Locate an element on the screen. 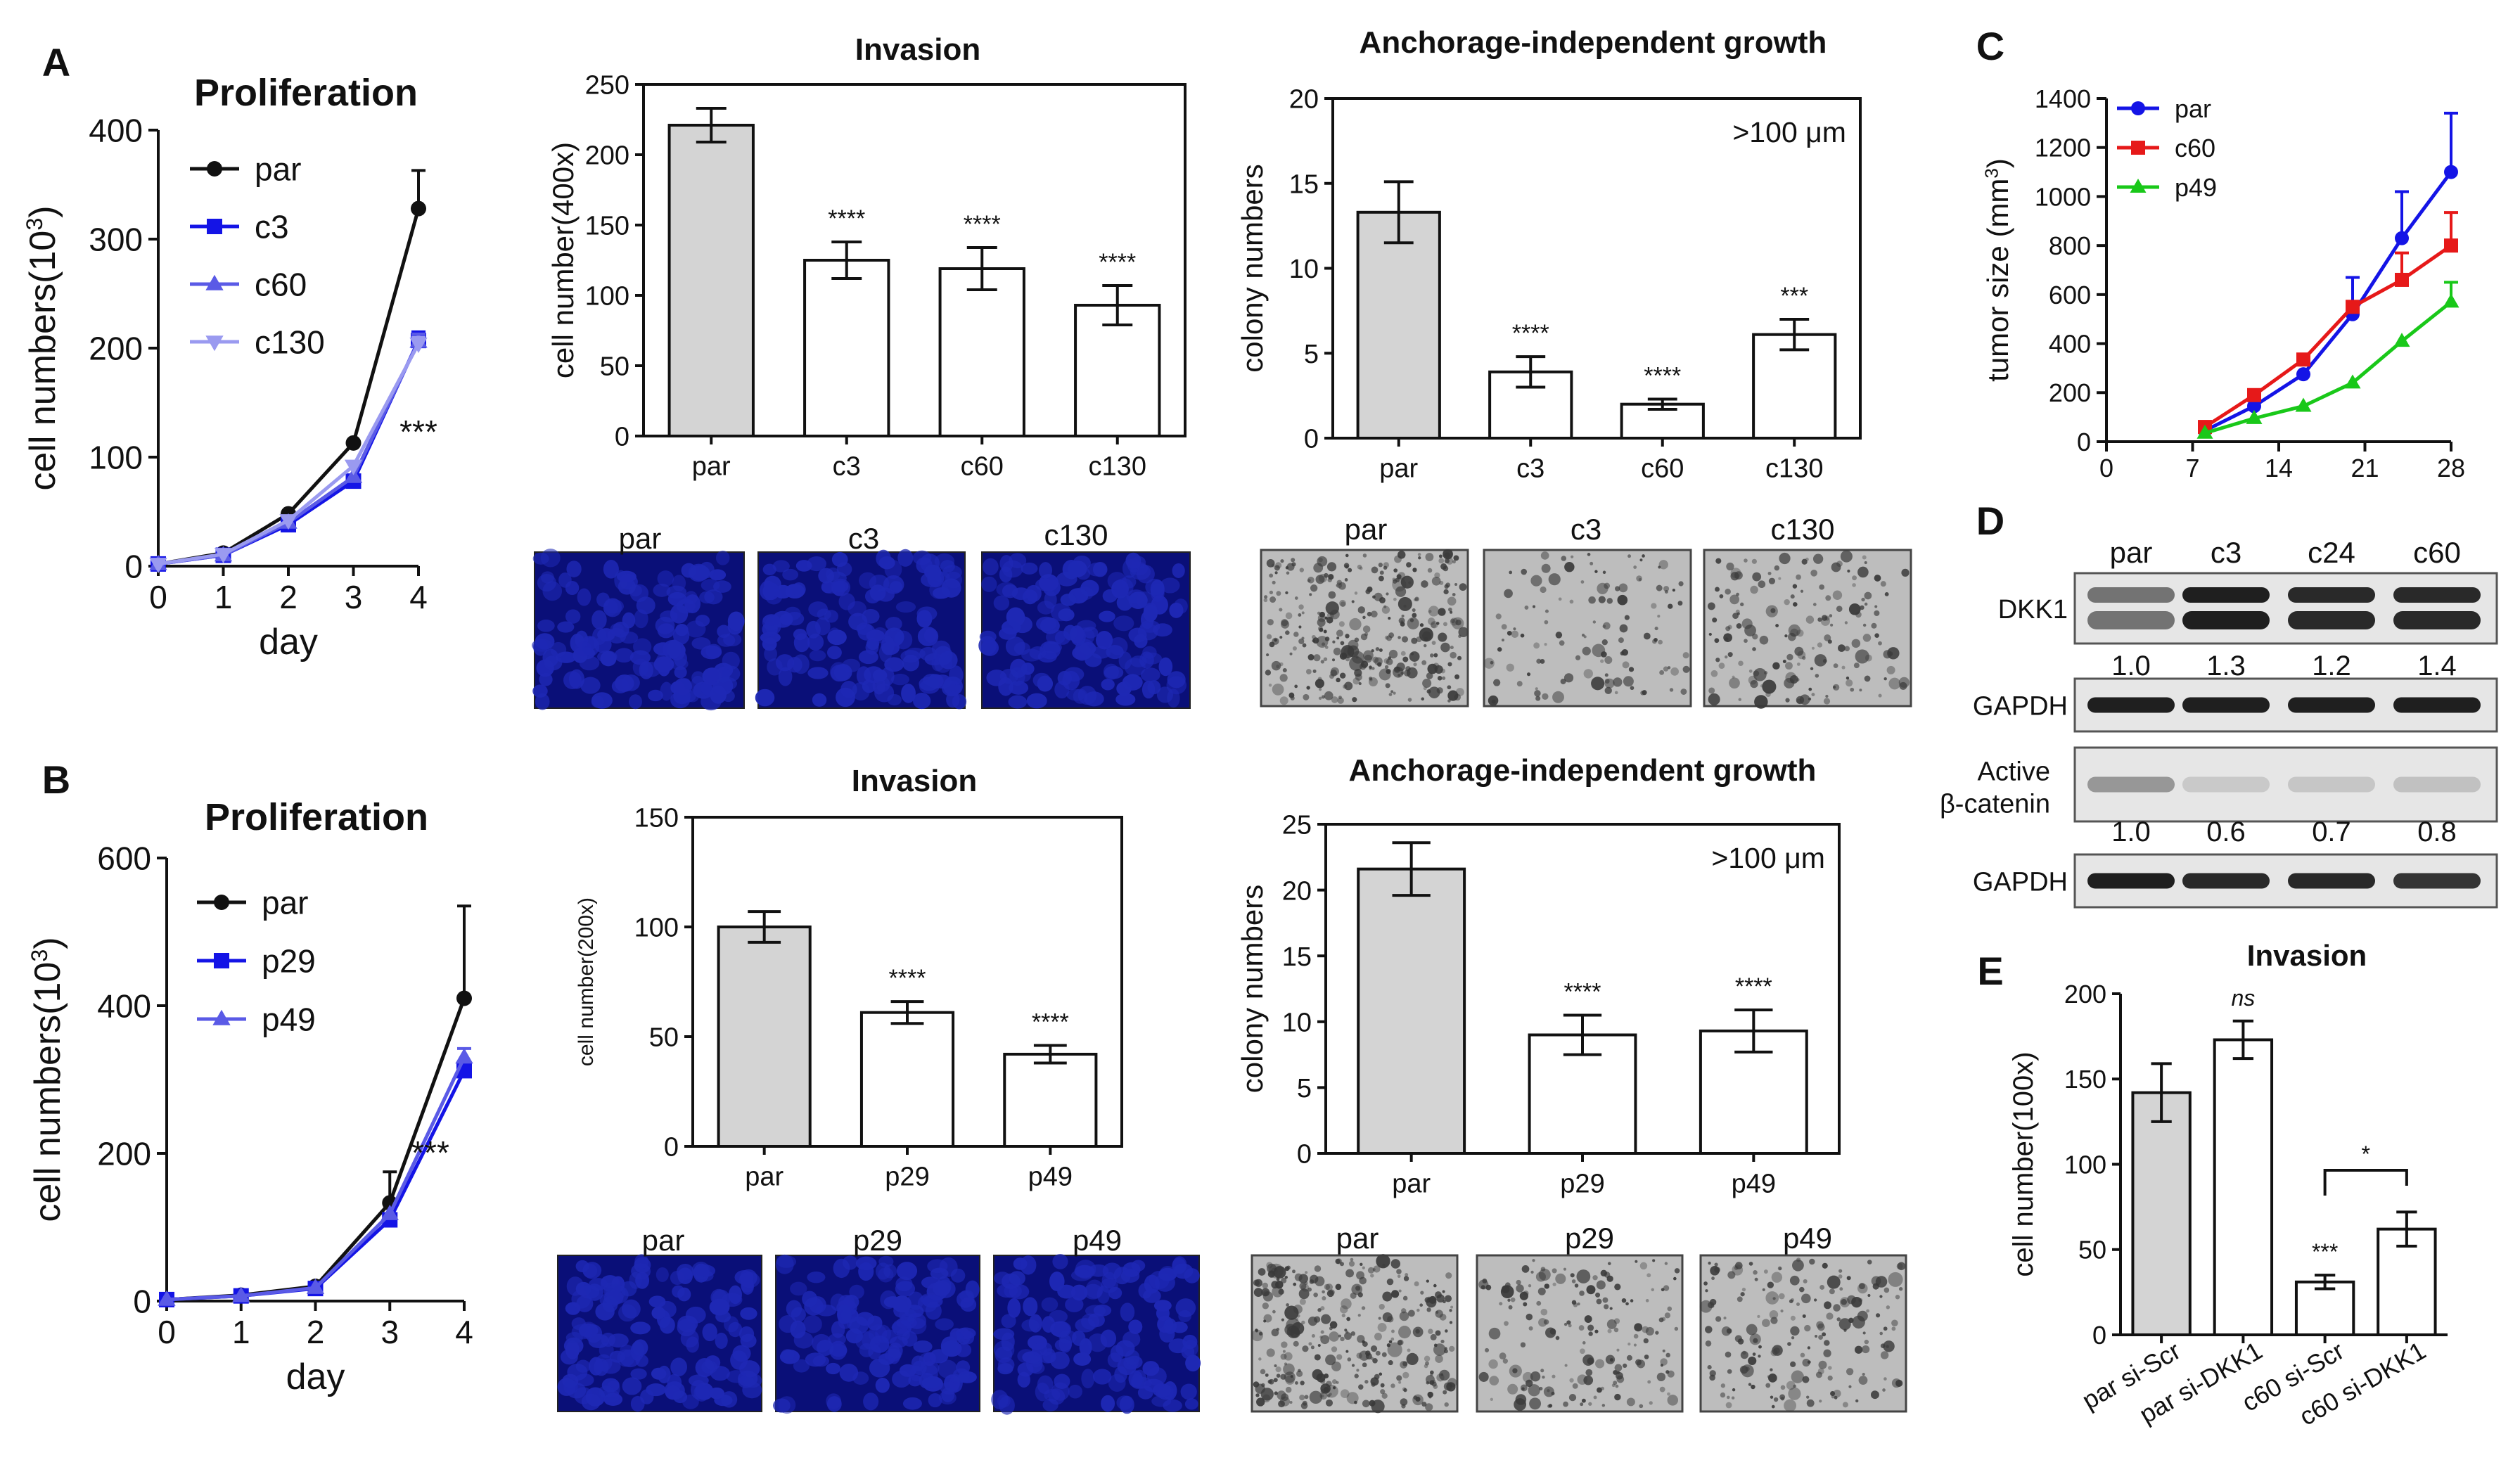  significance-label: **** is located at coordinates (1530, 333).